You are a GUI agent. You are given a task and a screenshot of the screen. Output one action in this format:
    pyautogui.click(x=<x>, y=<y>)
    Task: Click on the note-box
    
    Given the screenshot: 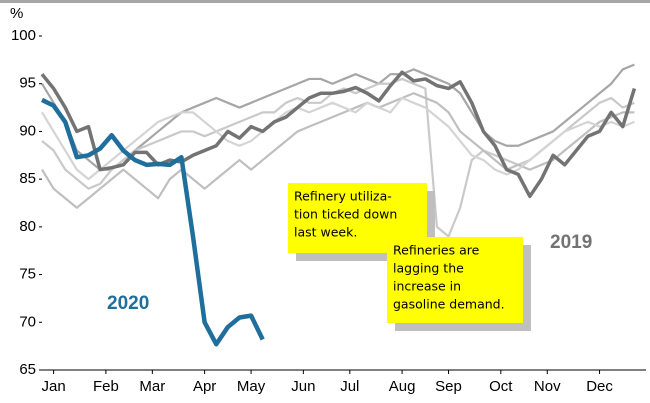 What is the action you would take?
    pyautogui.click(x=455, y=280)
    